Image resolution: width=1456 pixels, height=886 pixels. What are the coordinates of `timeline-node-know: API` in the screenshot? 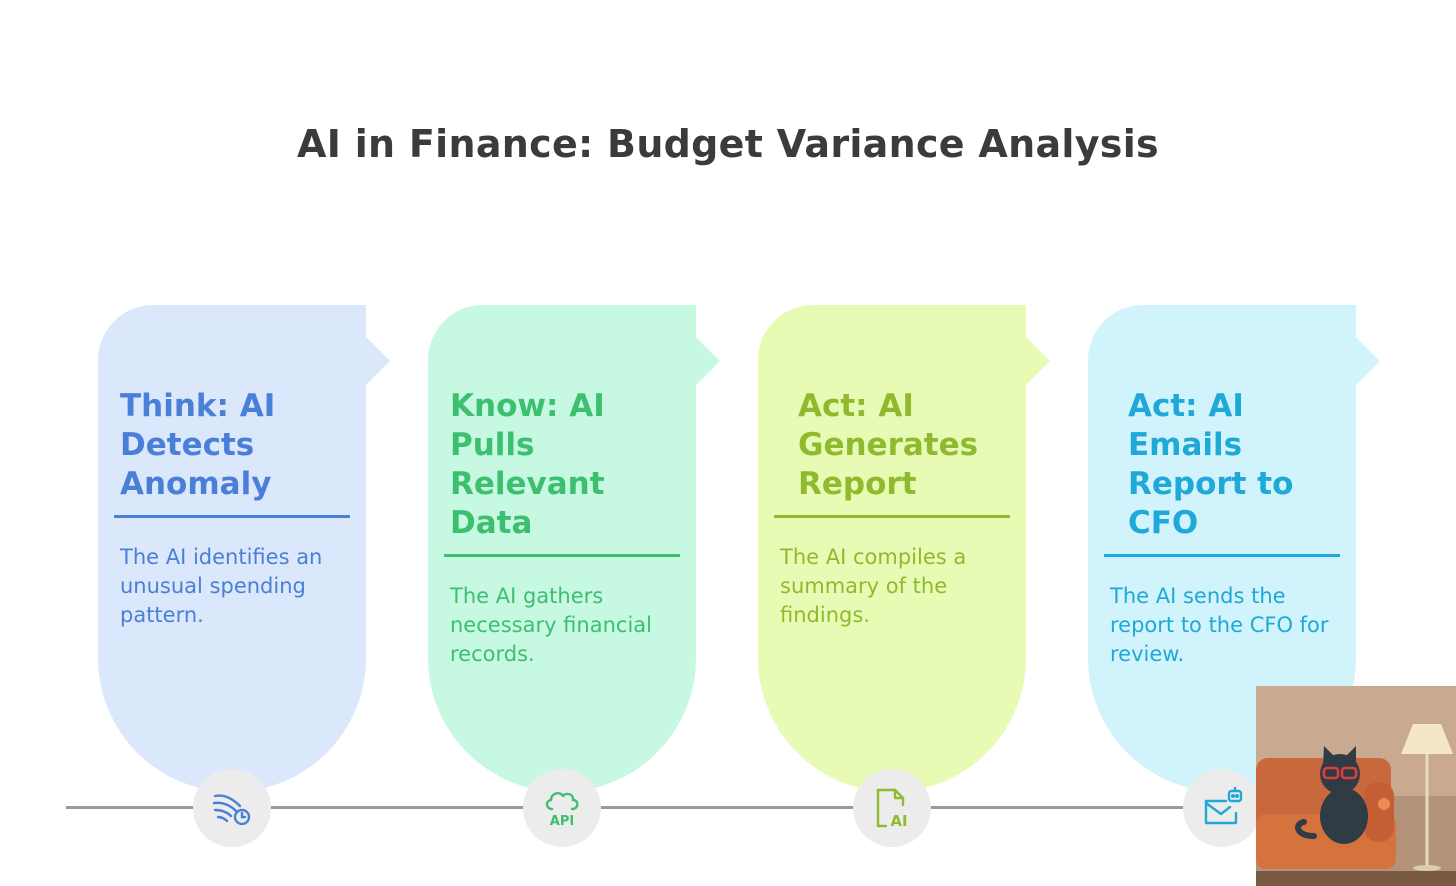 It's located at (562, 808).